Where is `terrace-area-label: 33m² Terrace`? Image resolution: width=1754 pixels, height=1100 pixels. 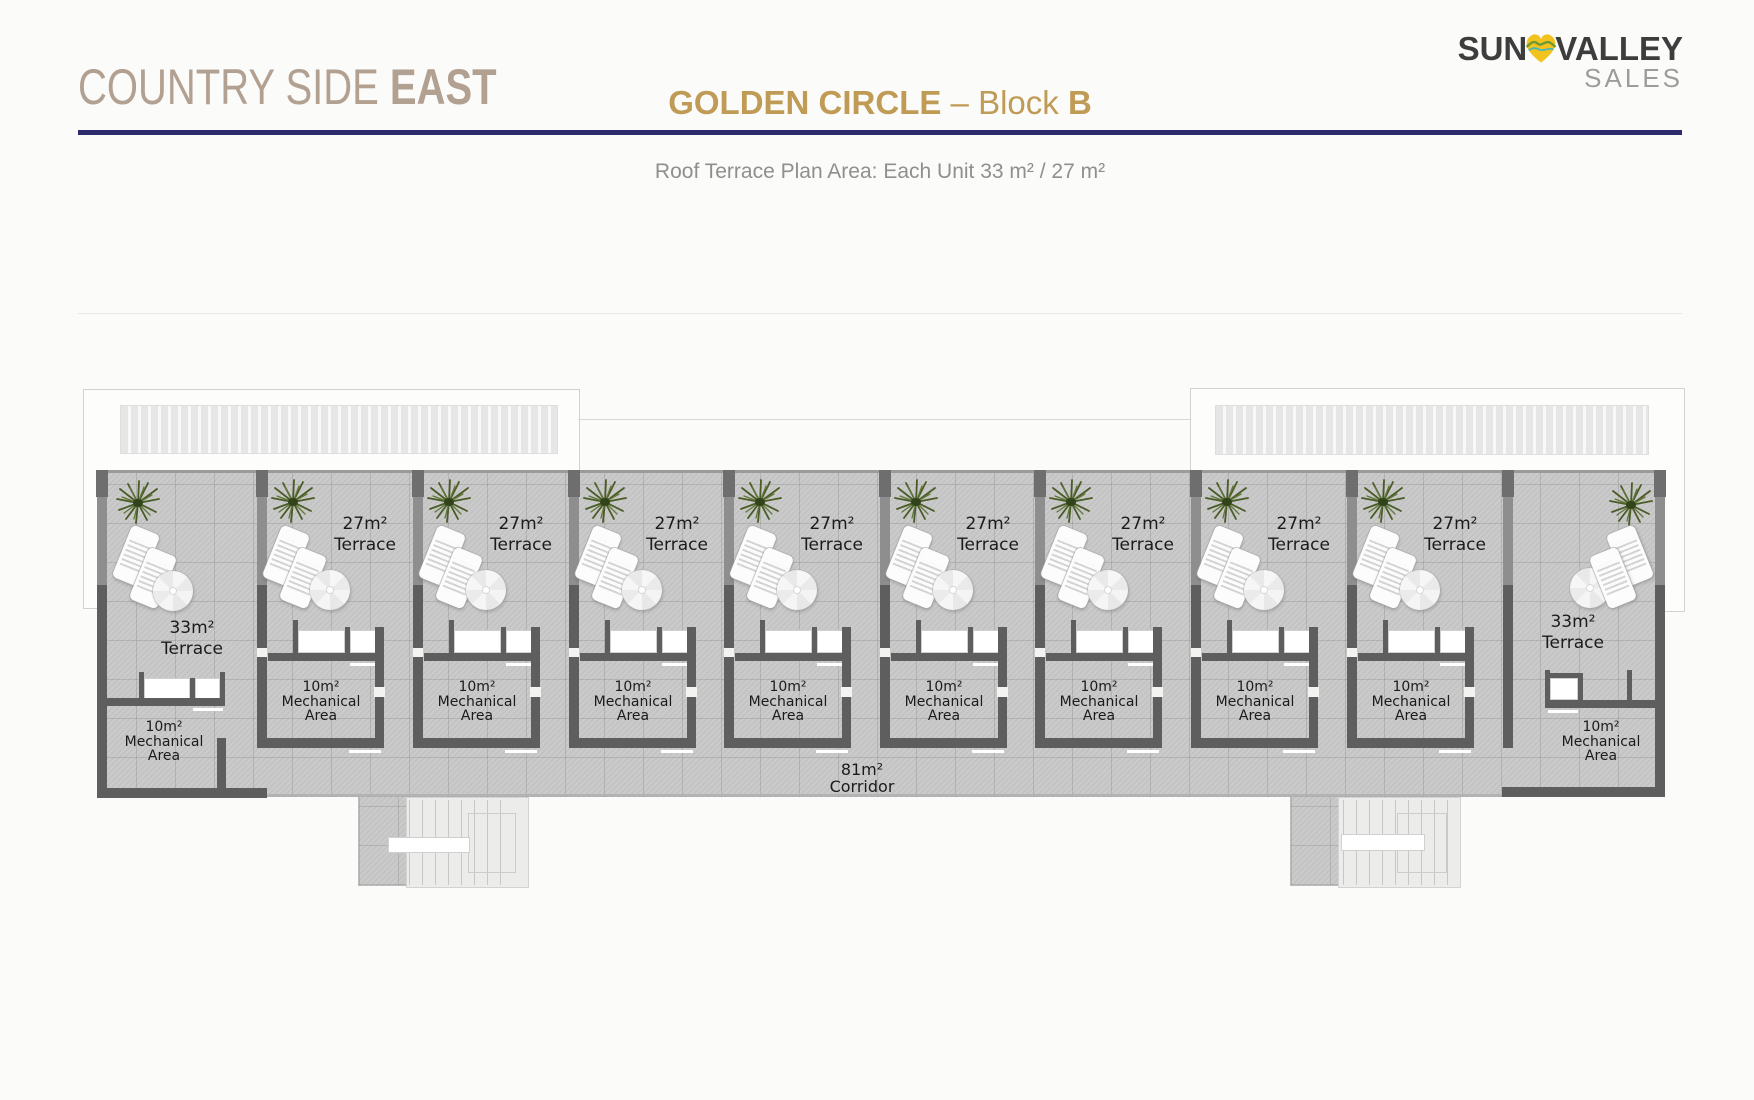
terrace-area-label: 33m² Terrace is located at coordinates (1573, 633).